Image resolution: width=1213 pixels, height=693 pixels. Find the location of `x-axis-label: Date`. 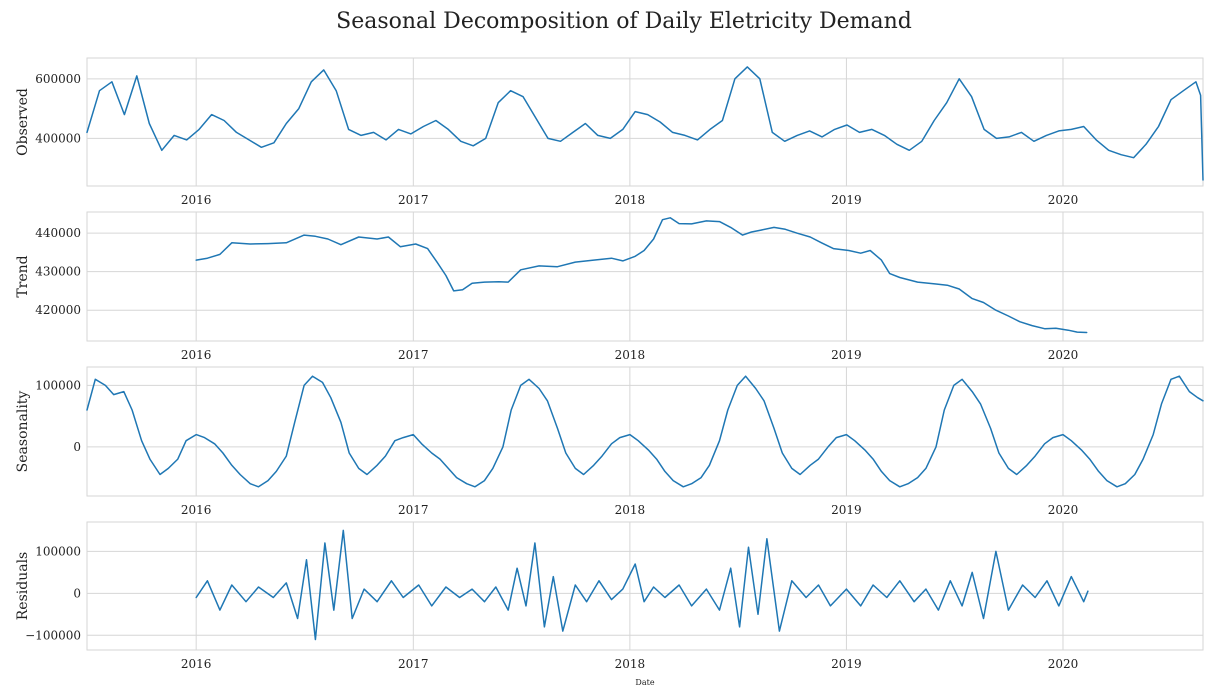

x-axis-label: Date is located at coordinates (644, 682).